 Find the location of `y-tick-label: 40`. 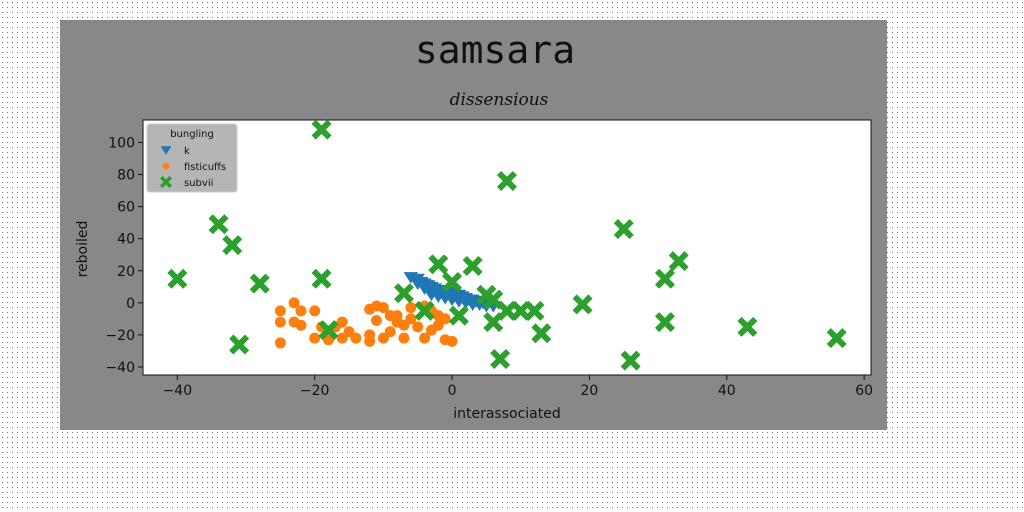

y-tick-label: 40 is located at coordinates (126, 240).